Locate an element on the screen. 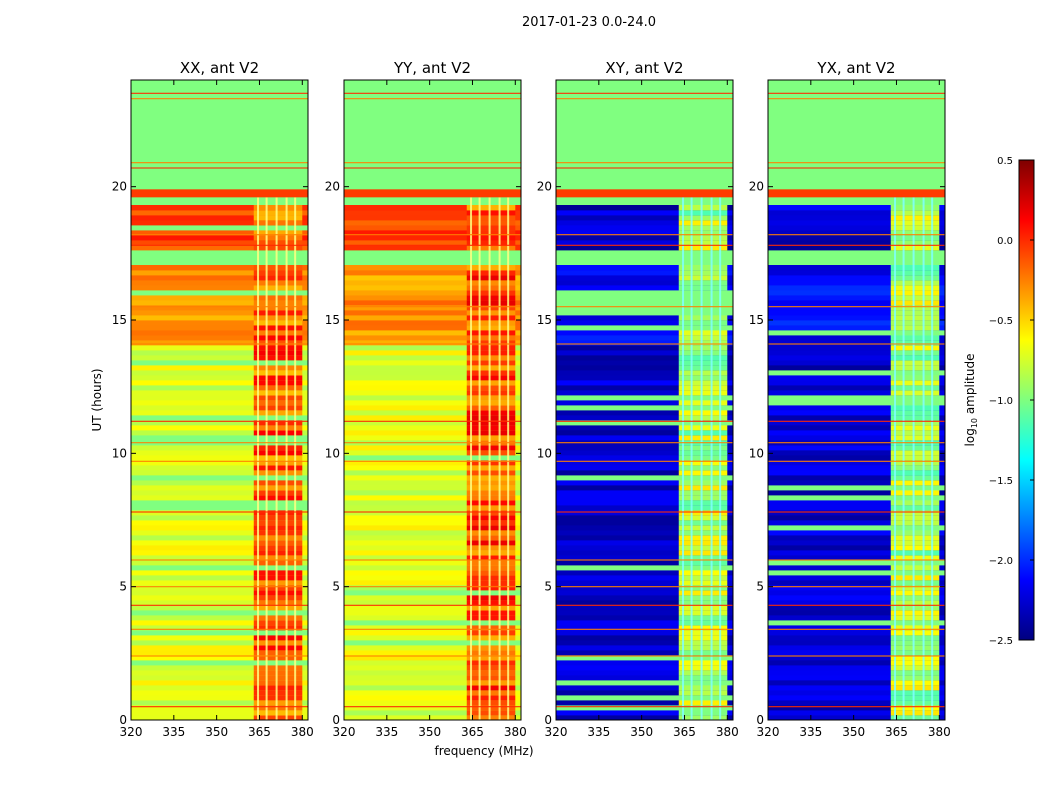 This screenshot has height=800, width=1050. x-axis-label: frequency (MHz) is located at coordinates (483, 751).